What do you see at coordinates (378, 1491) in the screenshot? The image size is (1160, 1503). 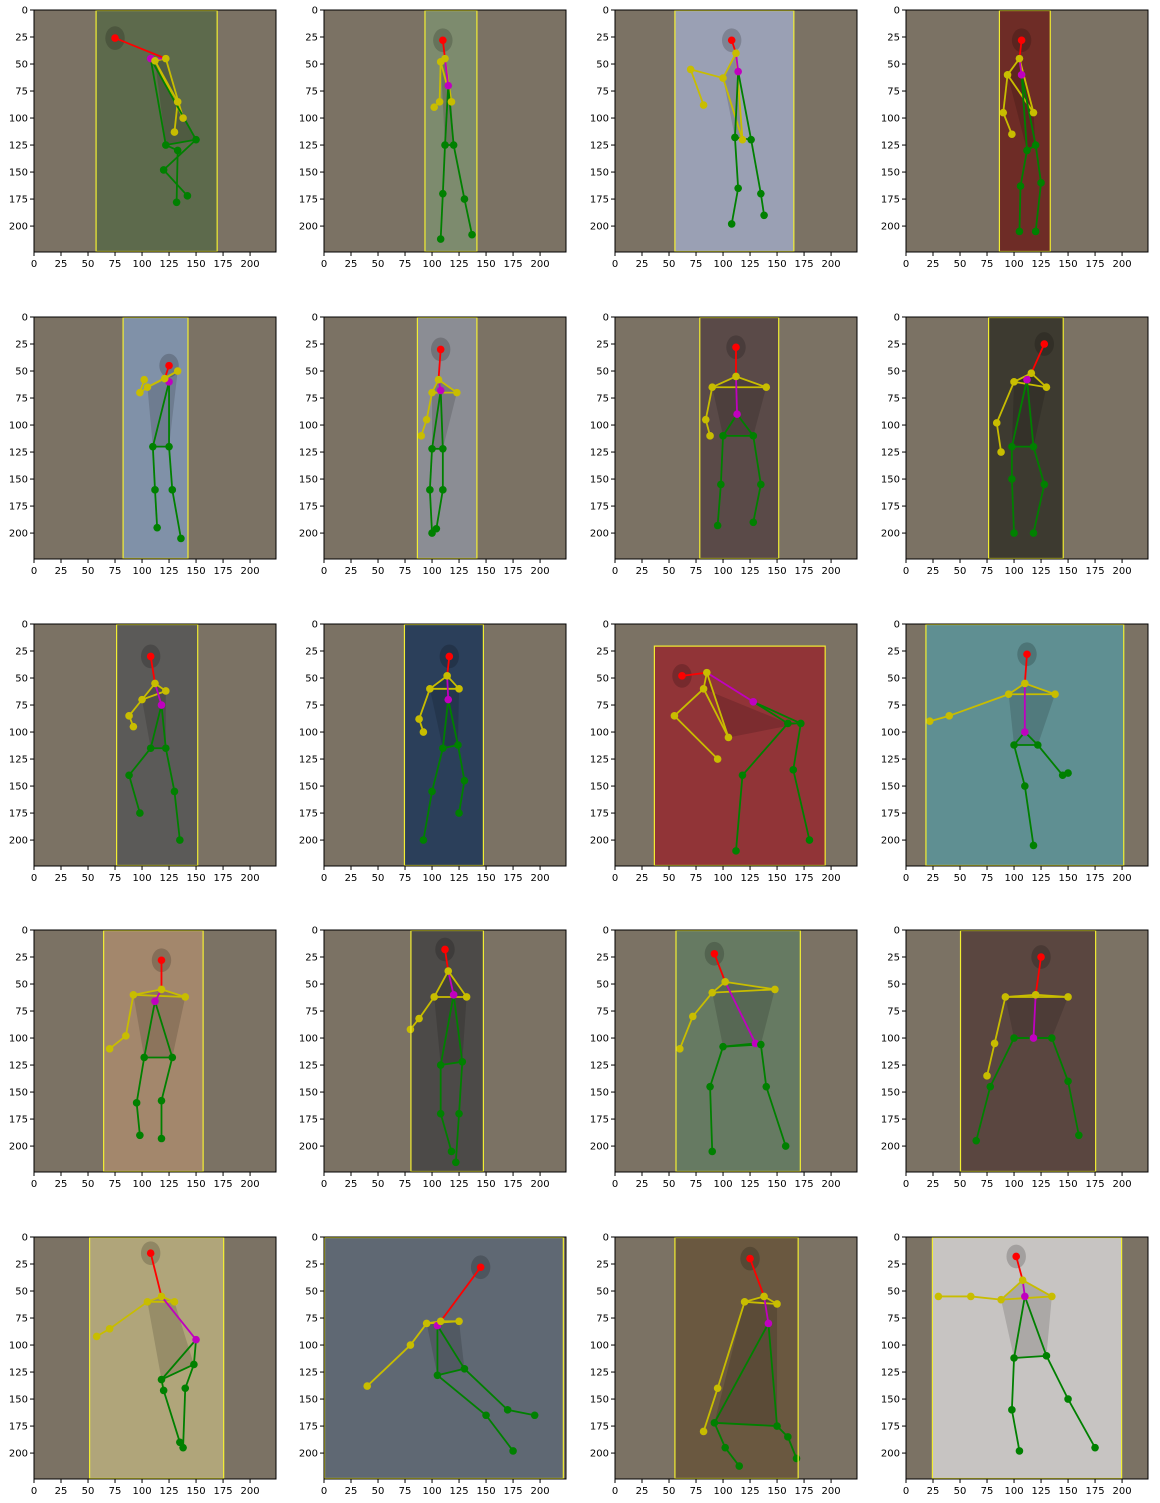 I see `x-tick-label: 50` at bounding box center [378, 1491].